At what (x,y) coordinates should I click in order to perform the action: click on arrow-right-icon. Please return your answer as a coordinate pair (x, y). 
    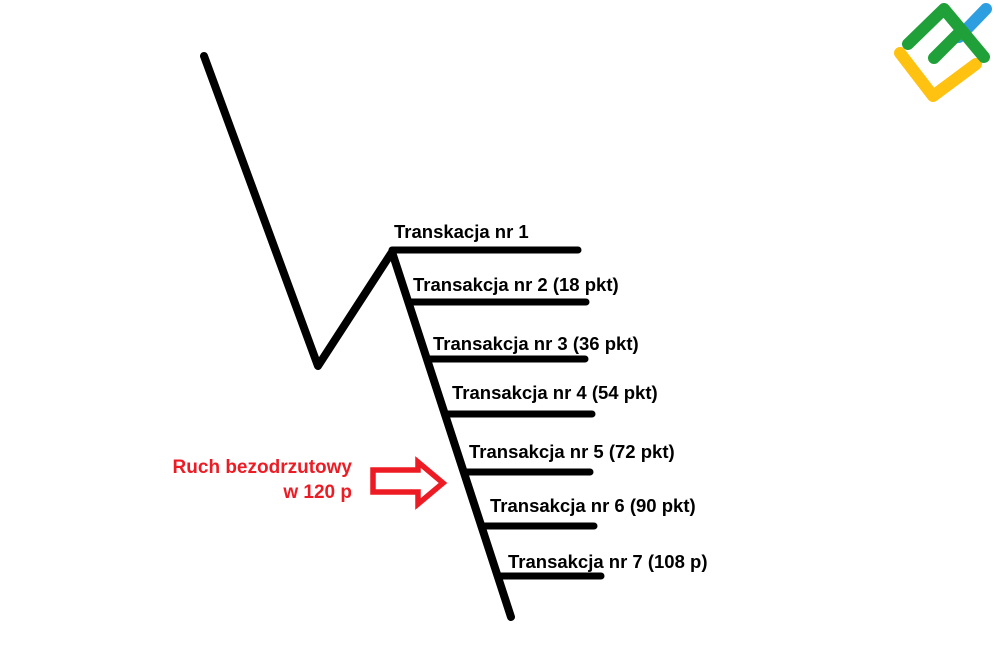
    Looking at the image, I should click on (409, 483).